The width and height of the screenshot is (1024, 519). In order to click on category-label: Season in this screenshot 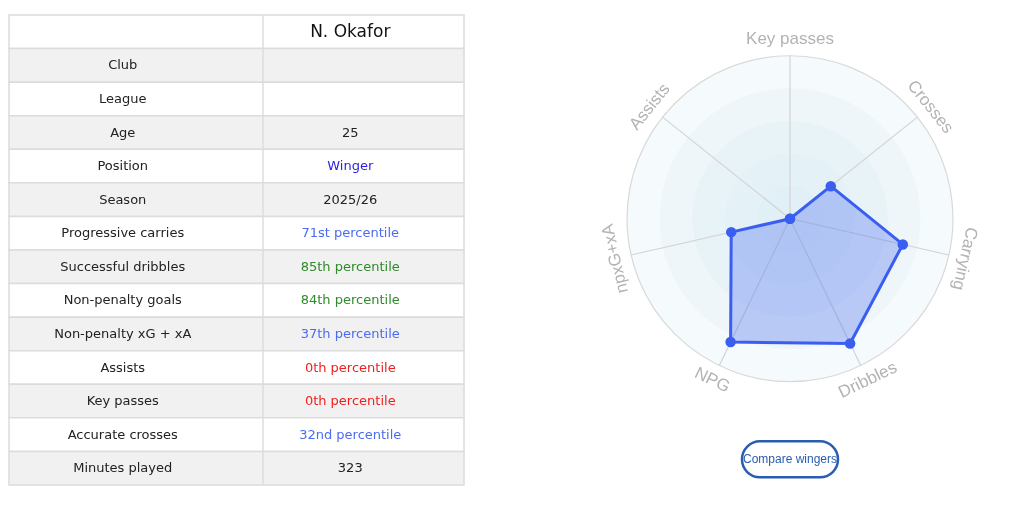, I will do `click(123, 199)`.